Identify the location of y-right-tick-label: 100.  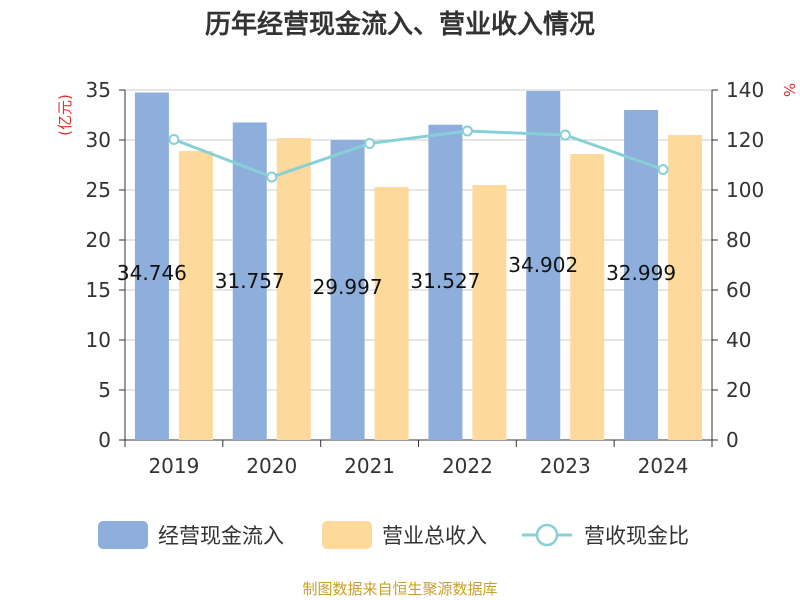
(745, 190).